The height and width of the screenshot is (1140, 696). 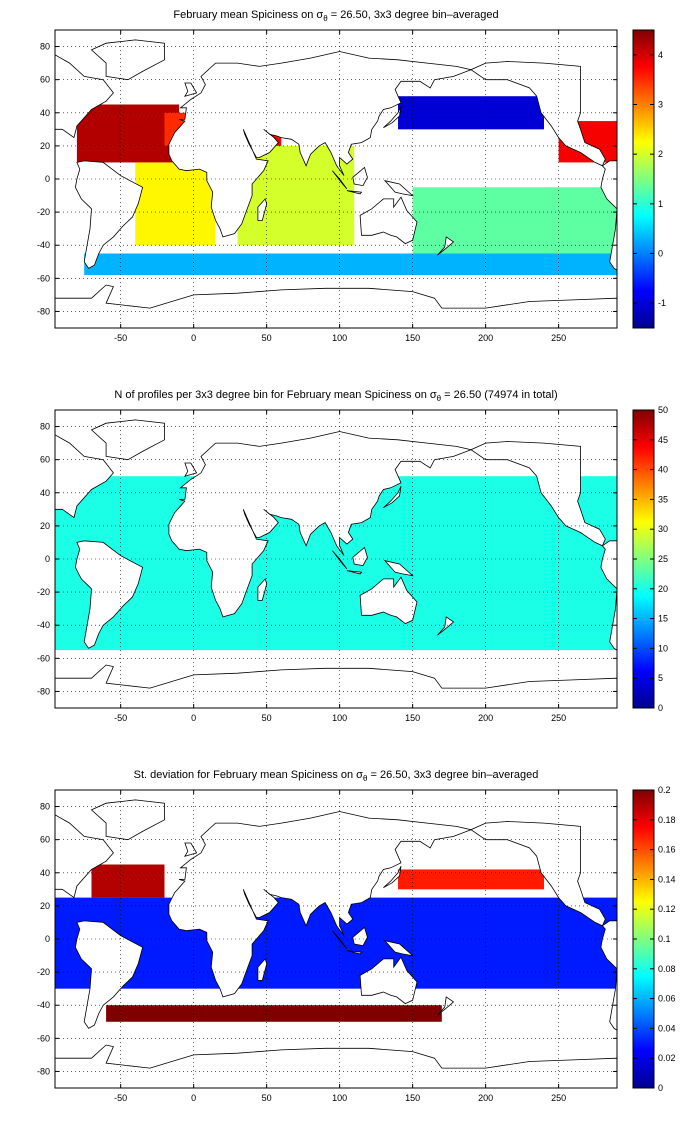 What do you see at coordinates (663, 440) in the screenshot?
I see `colorbar-tick-label: 45` at bounding box center [663, 440].